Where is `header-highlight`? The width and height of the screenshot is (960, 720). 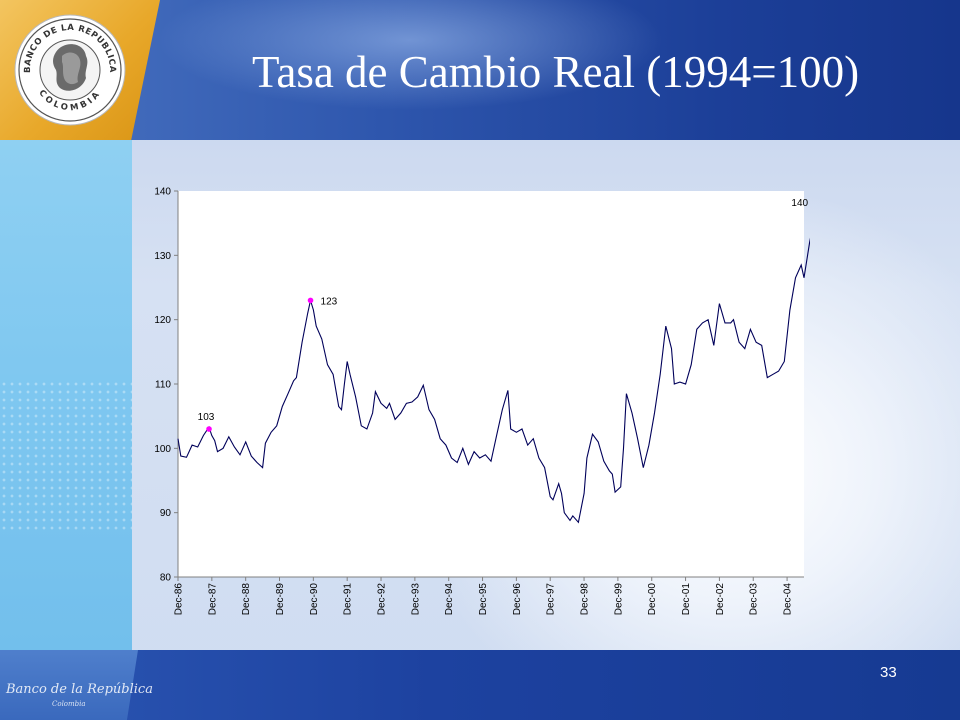 header-highlight is located at coordinates (430, 70).